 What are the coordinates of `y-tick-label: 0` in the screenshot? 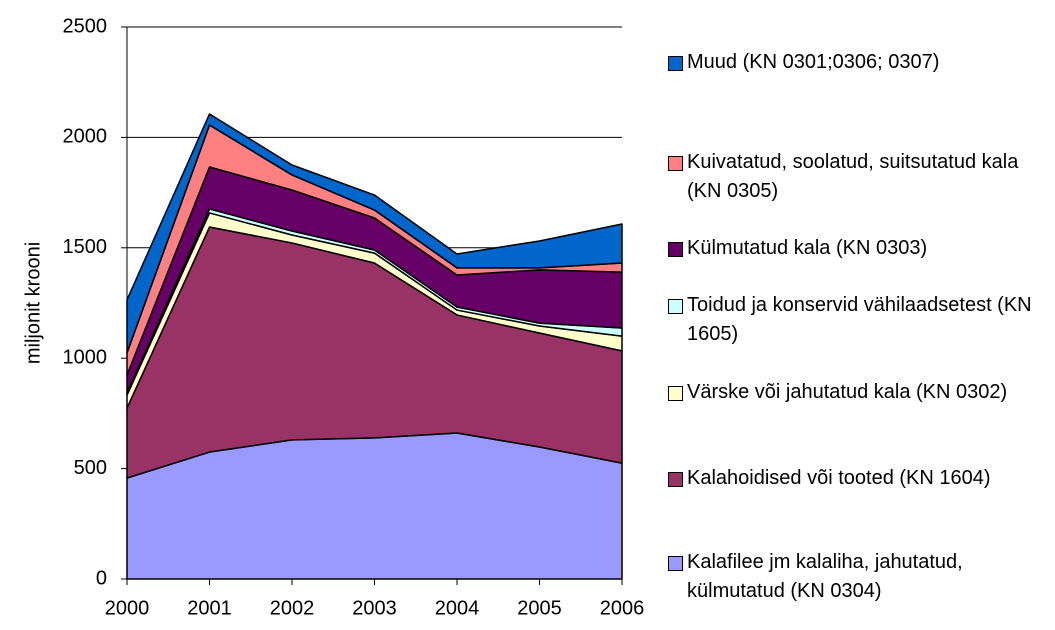 It's located at (101, 578).